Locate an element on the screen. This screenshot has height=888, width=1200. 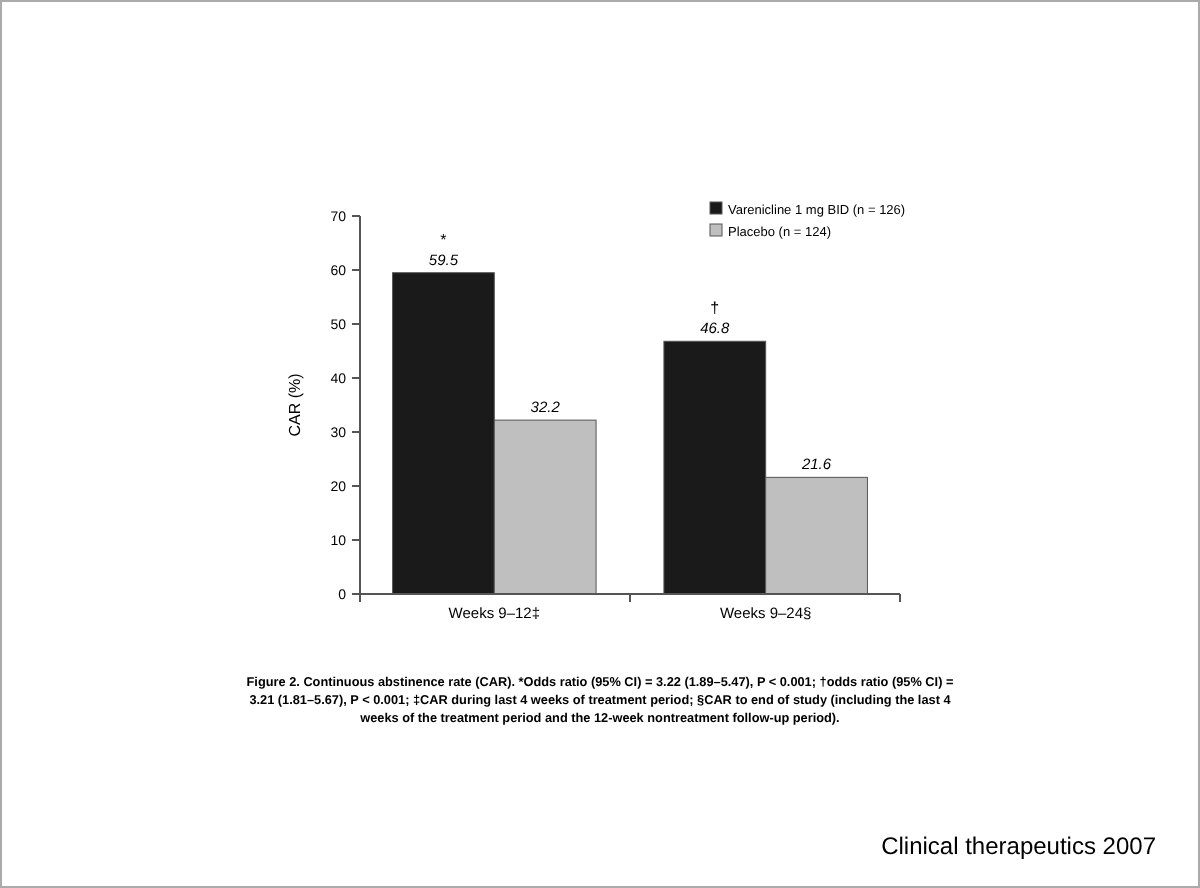
y-axis-title: CAR (%) is located at coordinates (295, 404).